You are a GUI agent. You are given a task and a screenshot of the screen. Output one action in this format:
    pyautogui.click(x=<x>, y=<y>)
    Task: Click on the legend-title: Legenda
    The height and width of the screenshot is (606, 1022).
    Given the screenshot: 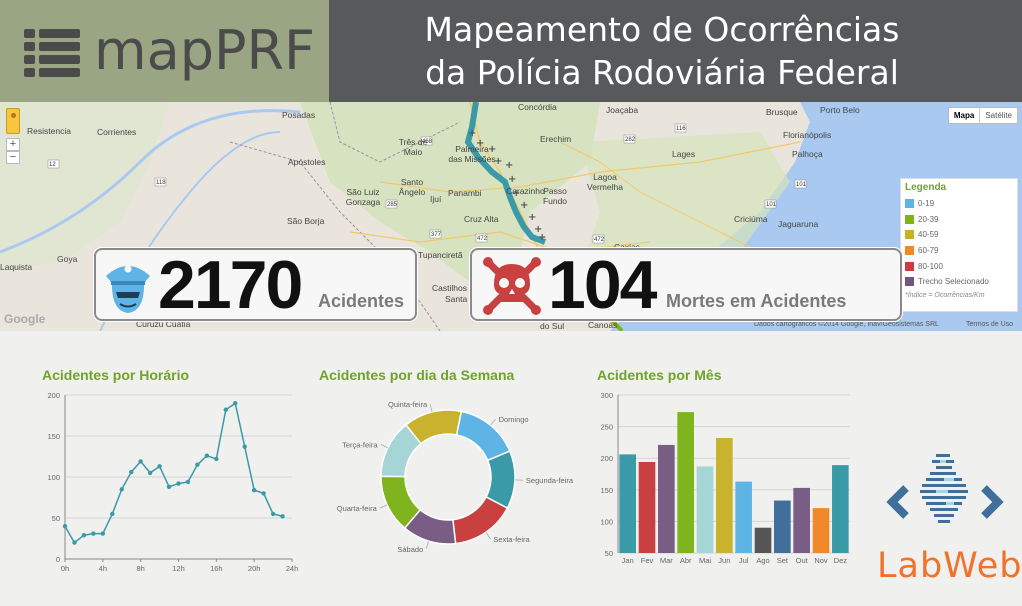 What is the action you would take?
    pyautogui.click(x=926, y=187)
    